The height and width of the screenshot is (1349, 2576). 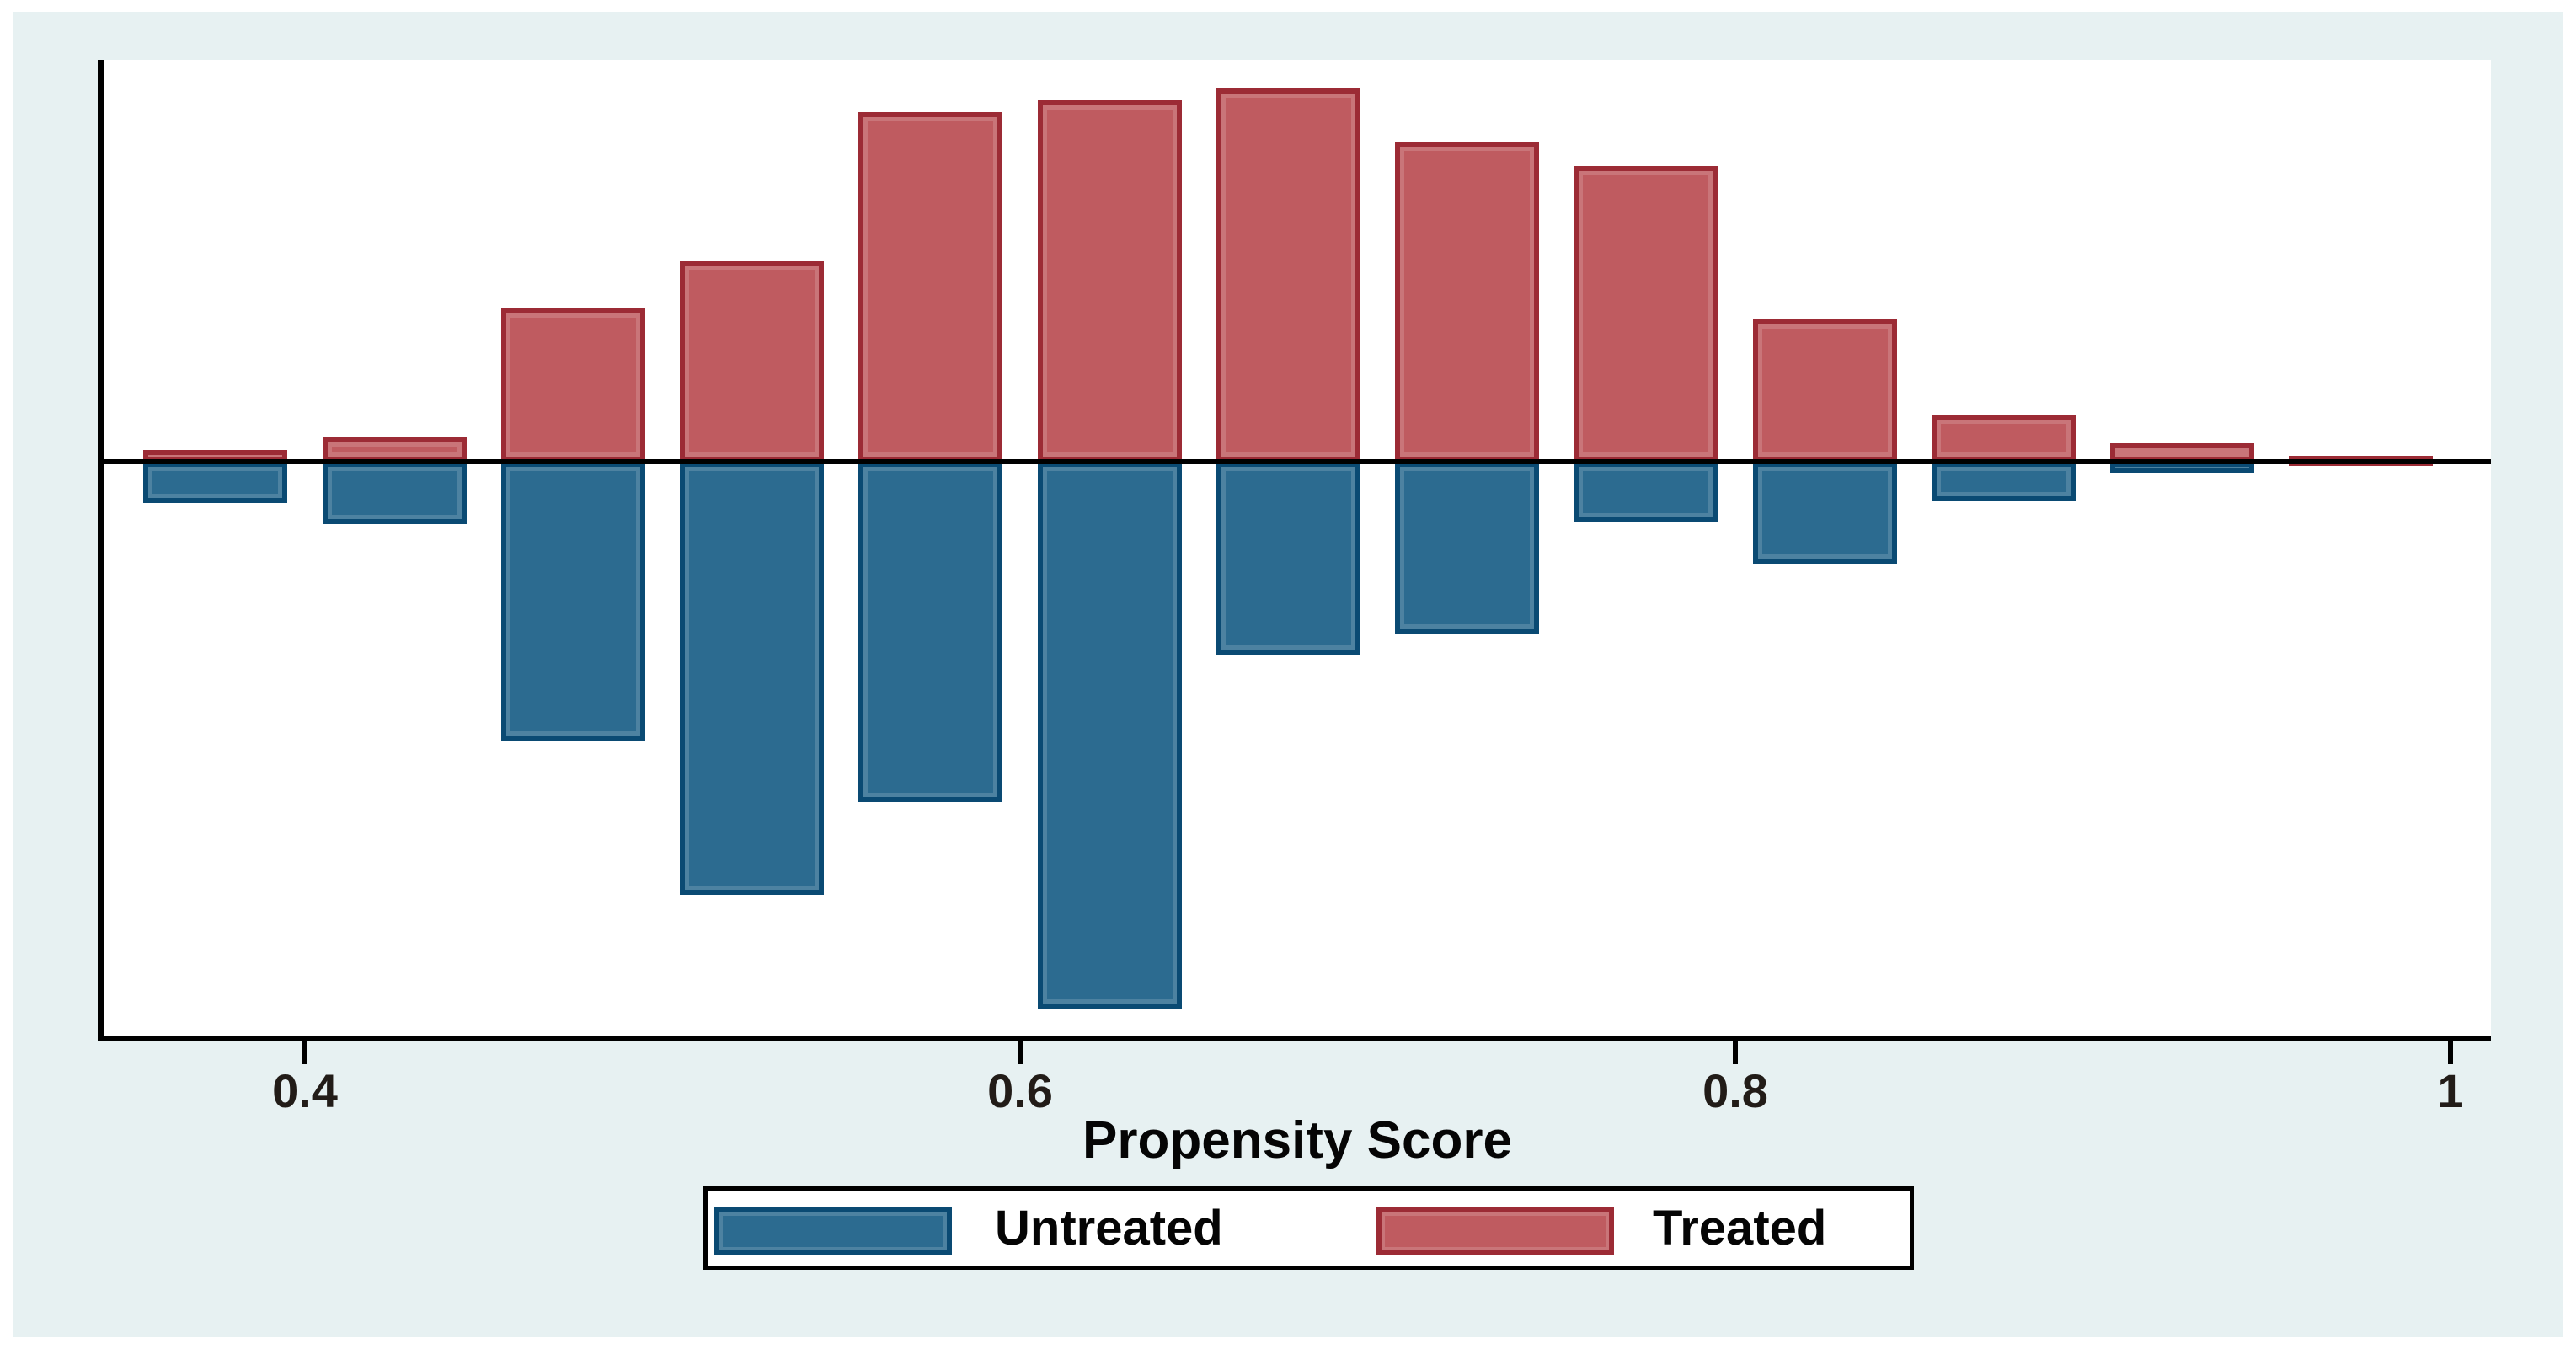 I want to click on legend: Untreated Treated, so click(x=1308, y=1228).